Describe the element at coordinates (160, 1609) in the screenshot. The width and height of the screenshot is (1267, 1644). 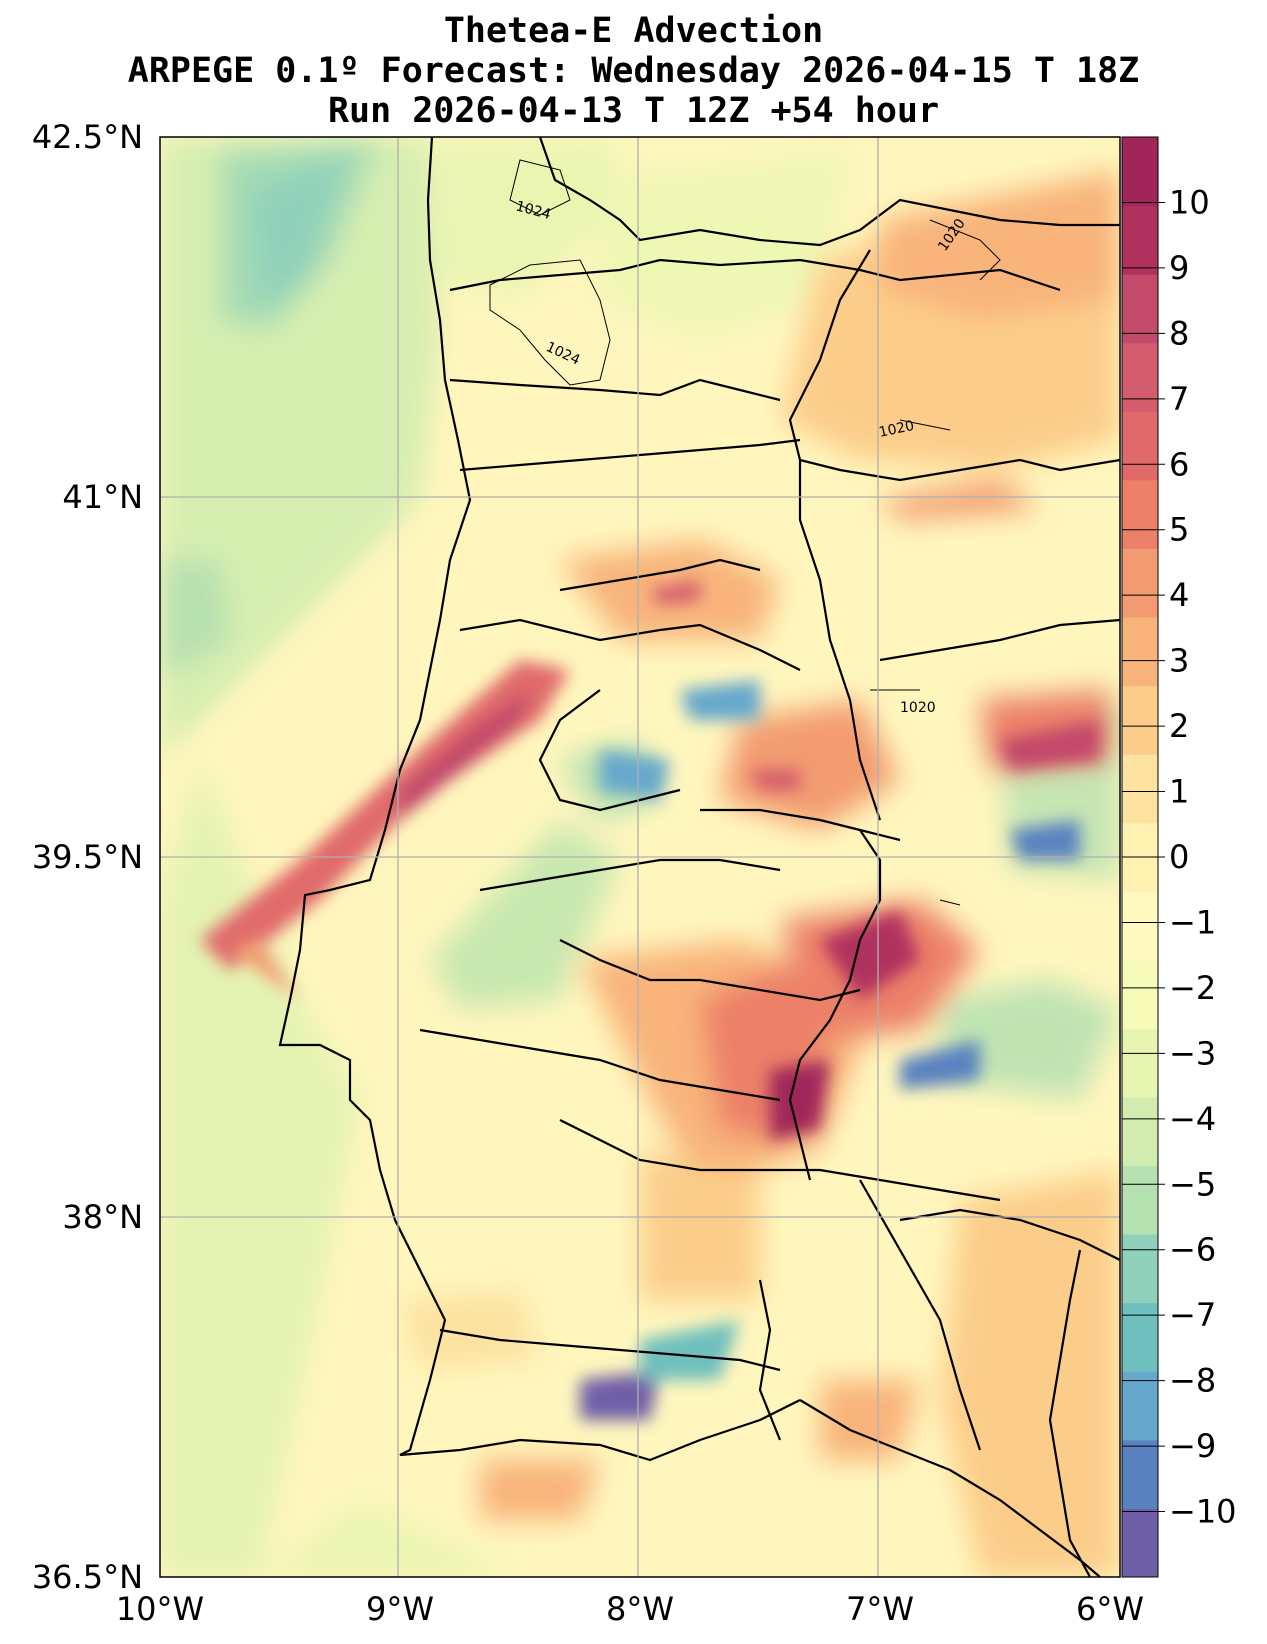
I see `lon-label: 10°W` at that location.